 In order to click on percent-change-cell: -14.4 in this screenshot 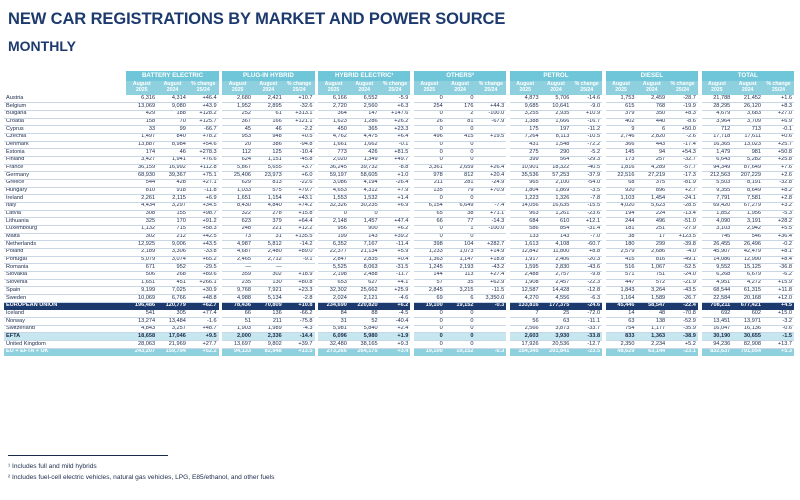, I will do `click(299, 336)`.